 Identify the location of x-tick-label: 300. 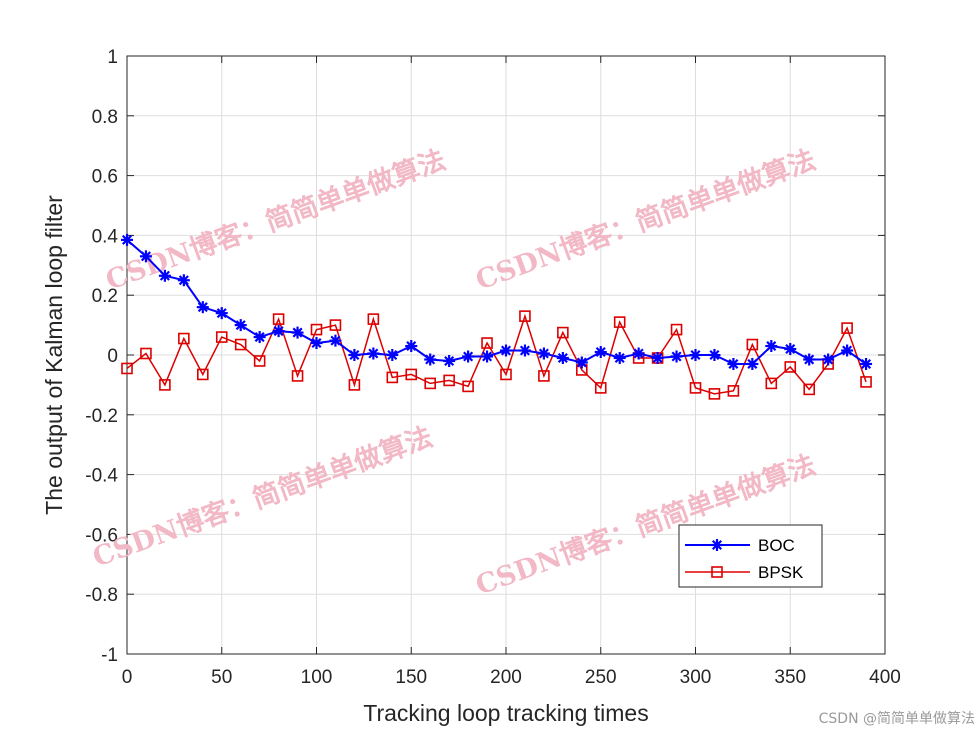
(696, 677).